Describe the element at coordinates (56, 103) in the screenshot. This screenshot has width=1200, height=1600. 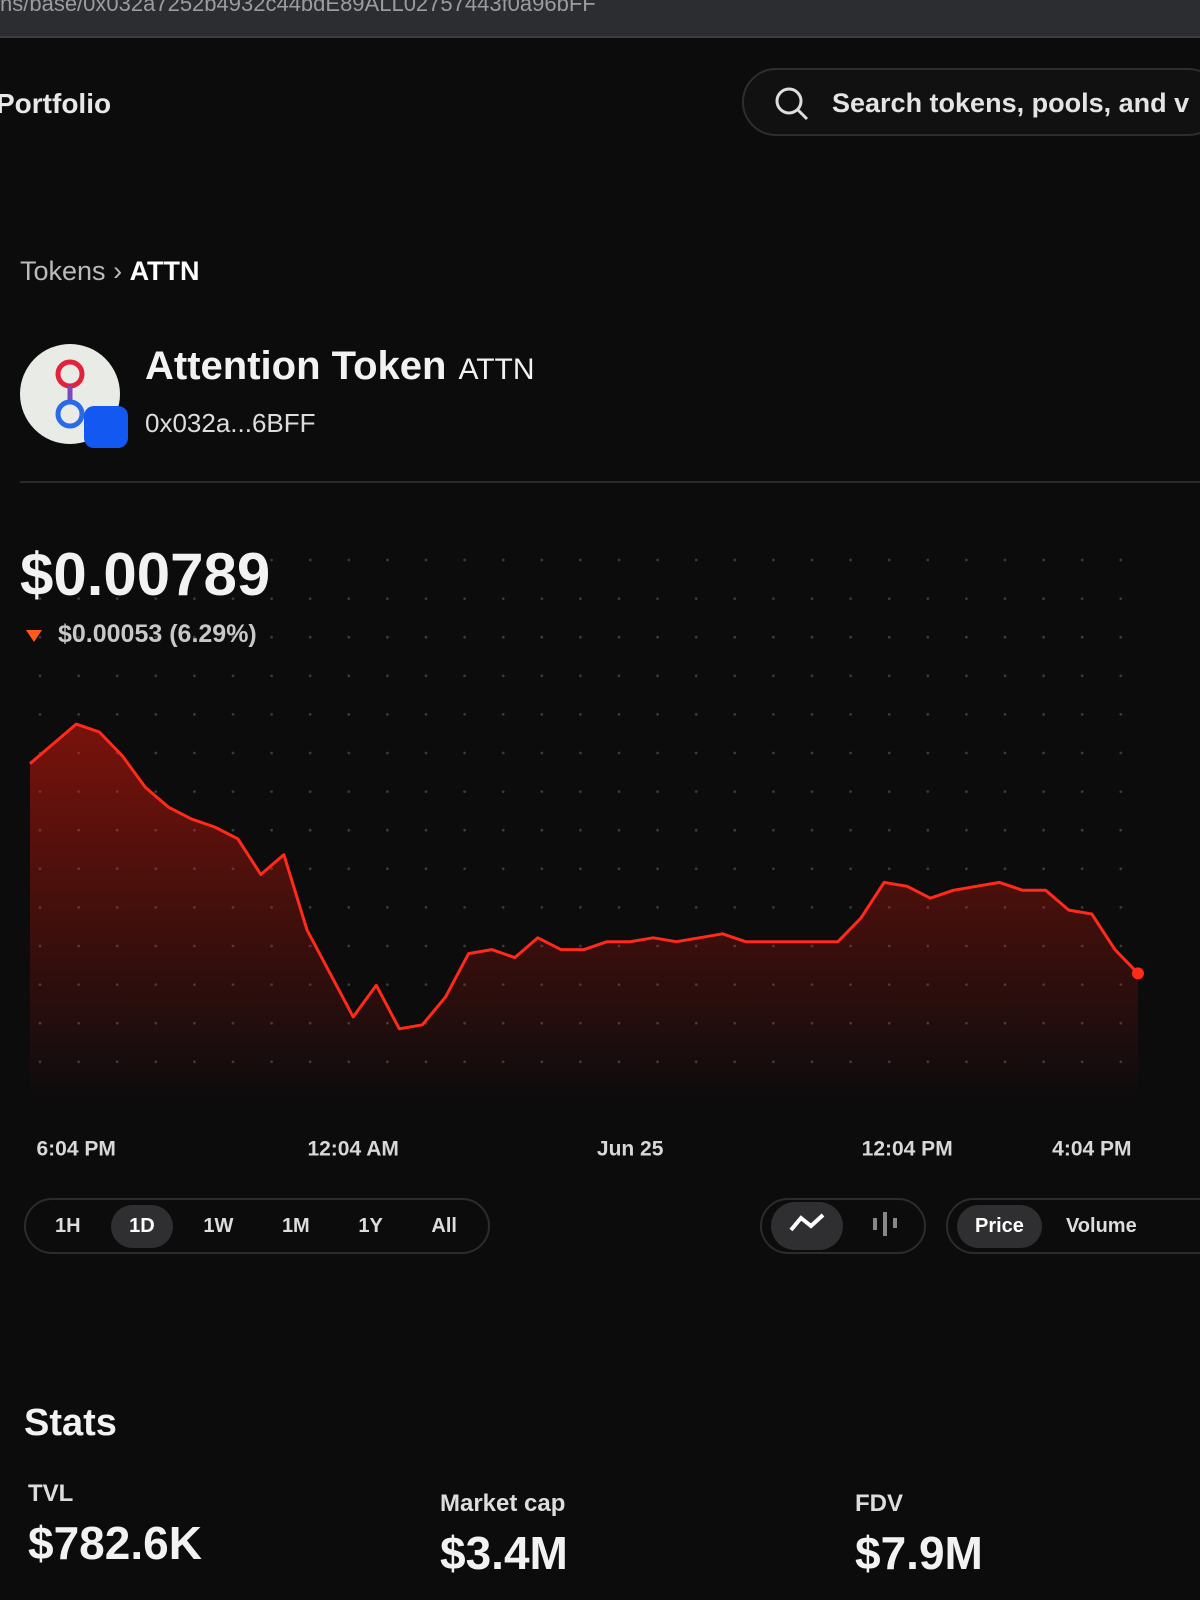
I see `nav-portfolio: Portfolio` at that location.